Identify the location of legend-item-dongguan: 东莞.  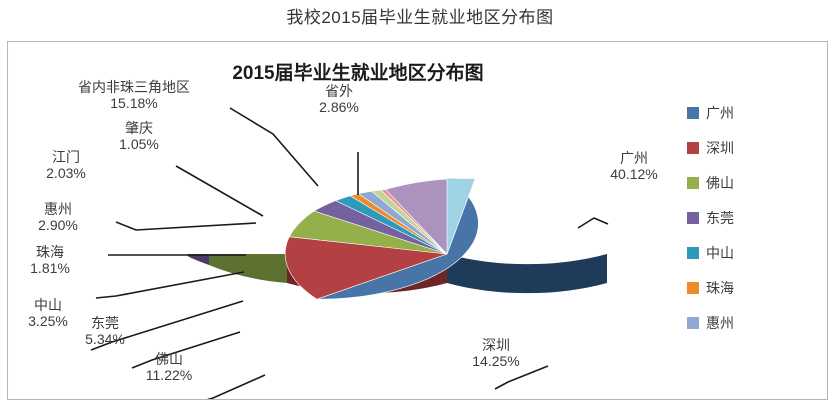
(752, 217).